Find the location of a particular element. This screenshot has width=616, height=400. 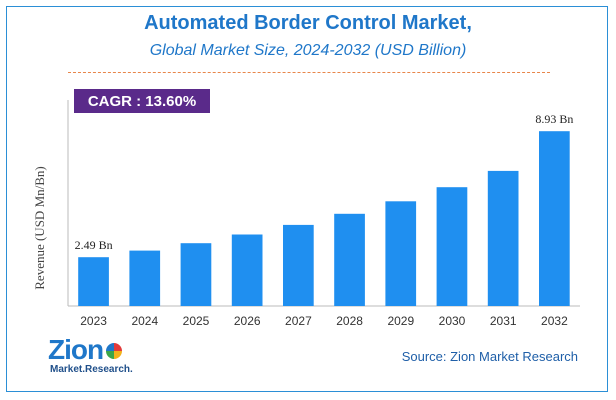

bar-2029 is located at coordinates (401, 253).